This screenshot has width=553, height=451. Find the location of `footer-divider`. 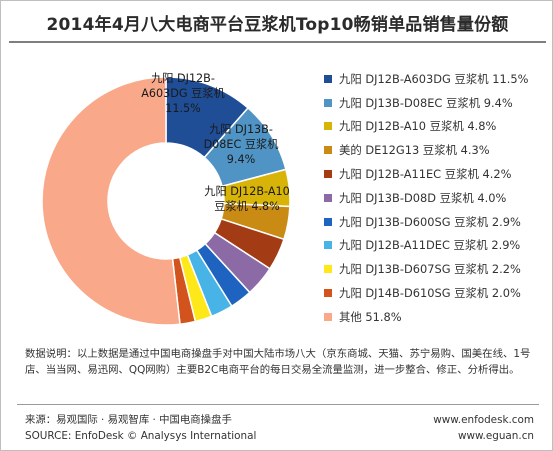

footer-divider is located at coordinates (278, 404).